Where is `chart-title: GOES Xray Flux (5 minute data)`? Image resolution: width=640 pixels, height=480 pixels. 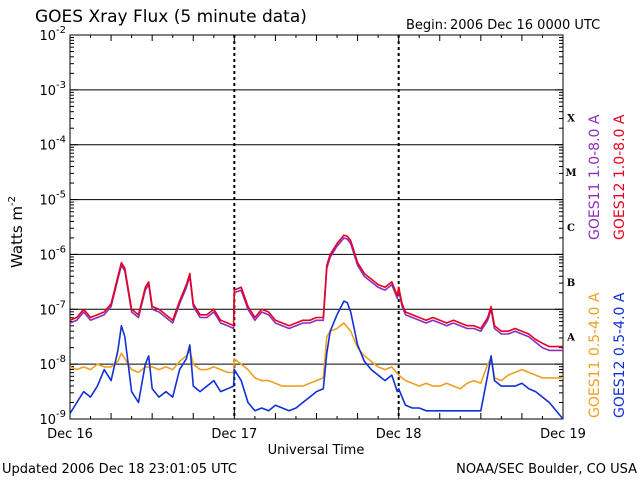
chart-title: GOES Xray Flux (5 minute data) is located at coordinates (171, 17).